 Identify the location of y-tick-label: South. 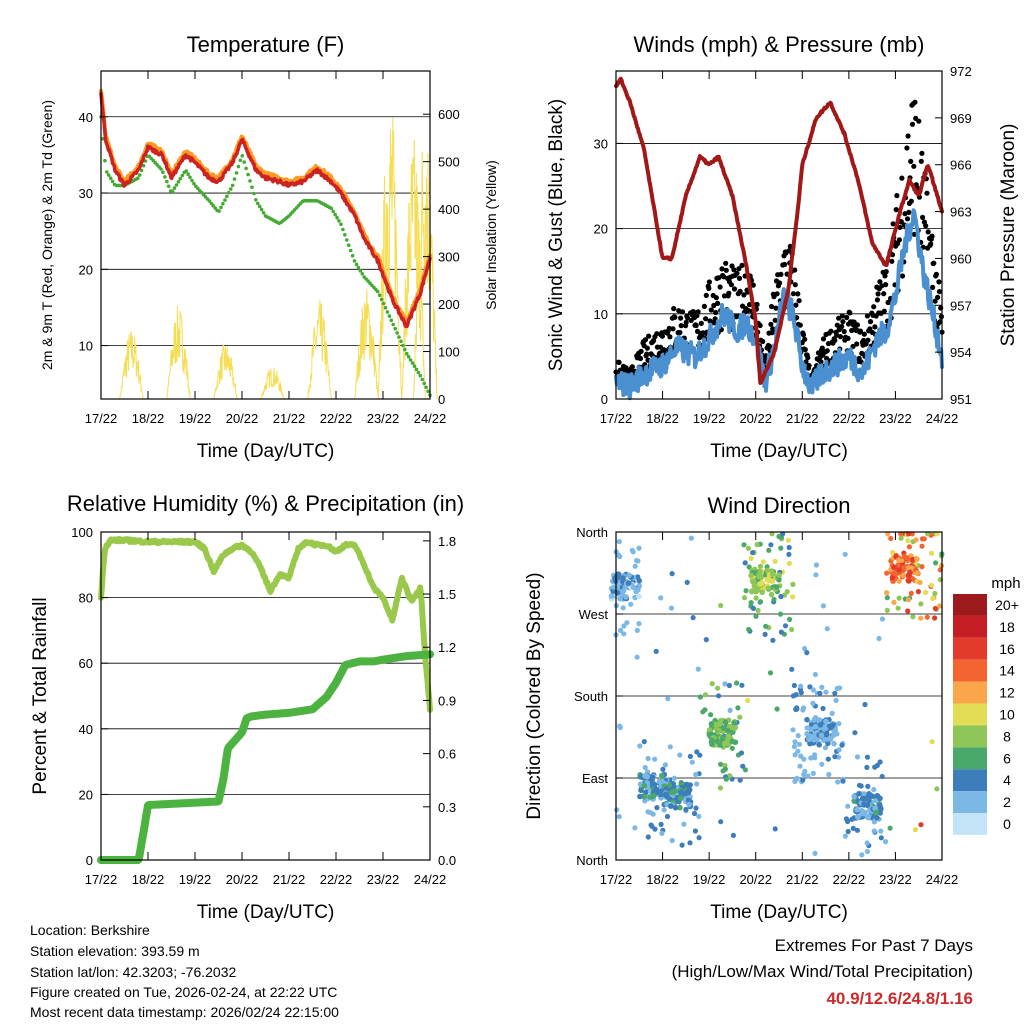
(591, 696).